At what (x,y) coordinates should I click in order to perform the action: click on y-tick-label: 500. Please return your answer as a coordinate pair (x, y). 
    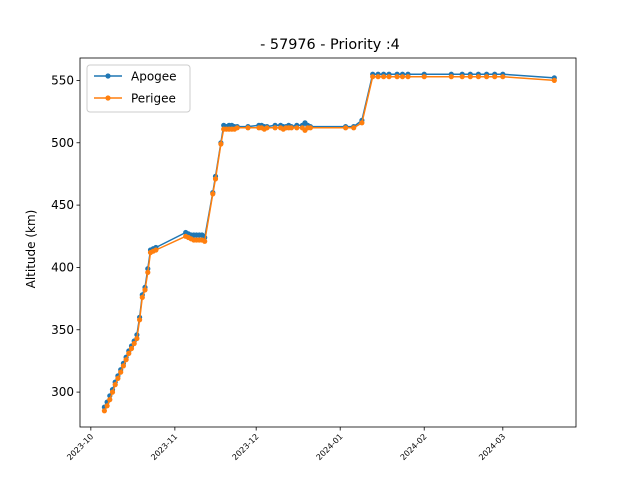
    Looking at the image, I should click on (62, 143).